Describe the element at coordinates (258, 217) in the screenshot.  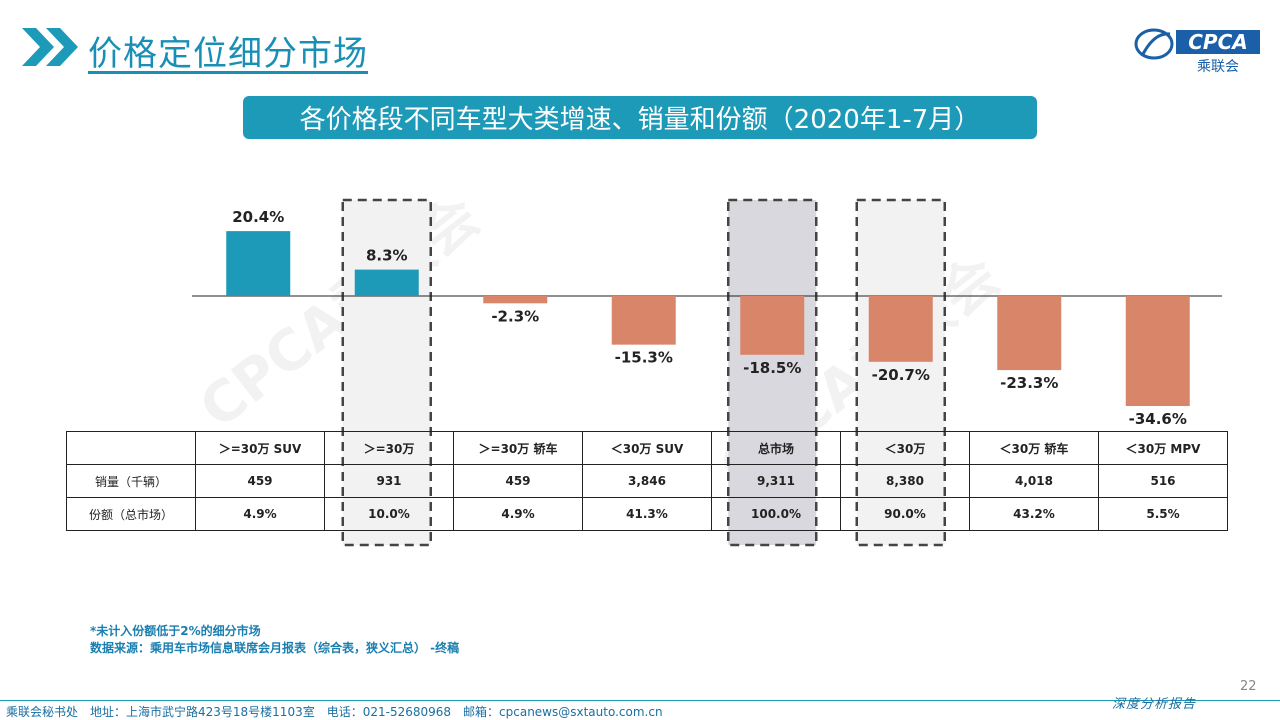
I see `data-label: 20.4%` at that location.